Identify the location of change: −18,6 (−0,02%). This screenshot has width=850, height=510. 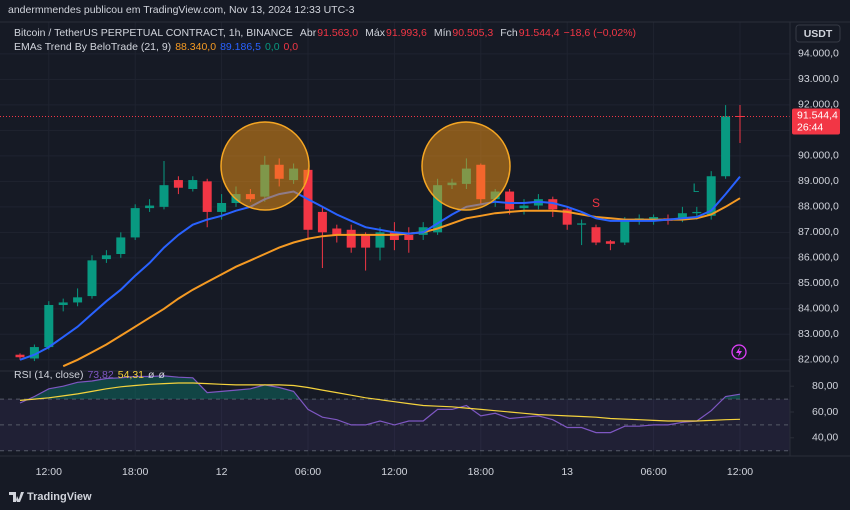
(600, 33).